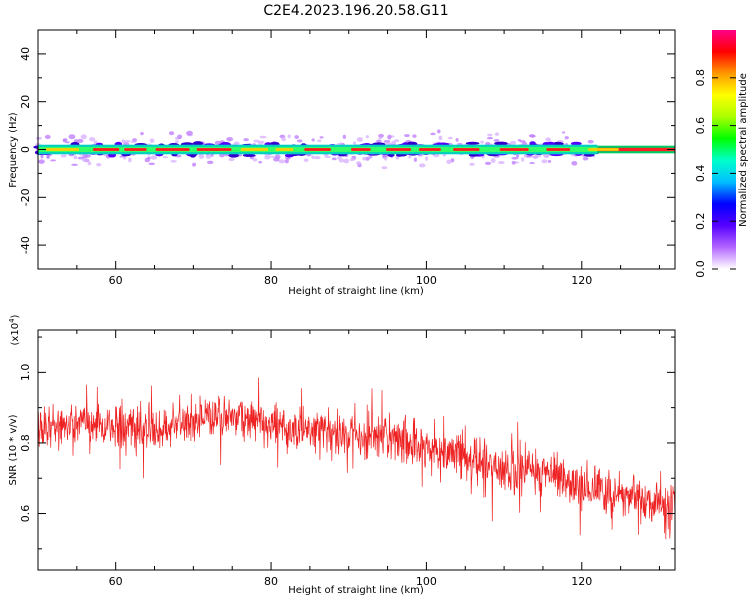 This screenshot has height=600, width=750. I want to click on snr-x-axis-label: Height of straight line (km), so click(356, 590).